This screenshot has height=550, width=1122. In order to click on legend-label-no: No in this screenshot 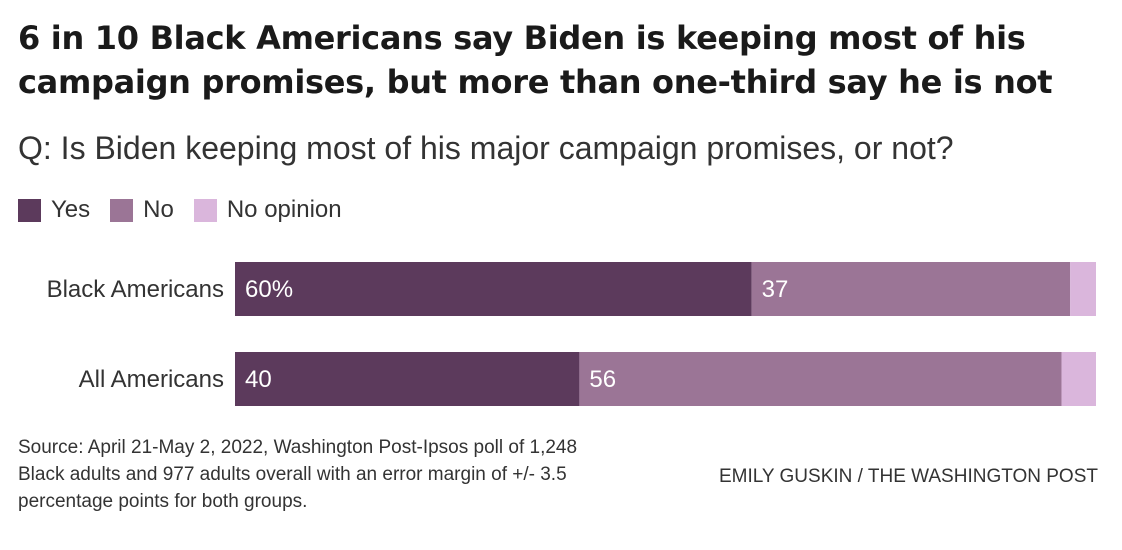, I will do `click(158, 209)`.